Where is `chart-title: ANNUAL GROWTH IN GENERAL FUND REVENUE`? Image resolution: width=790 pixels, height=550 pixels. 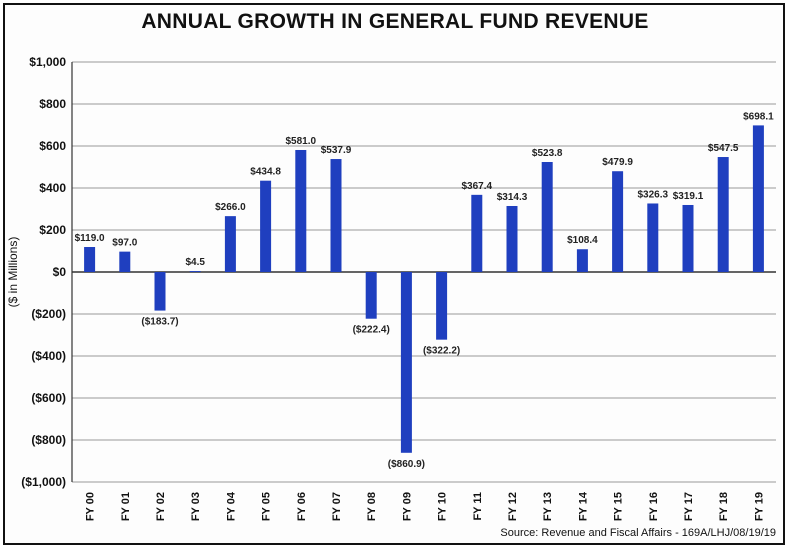
chart-title: ANNUAL GROWTH IN GENERAL FUND REVENUE is located at coordinates (395, 21).